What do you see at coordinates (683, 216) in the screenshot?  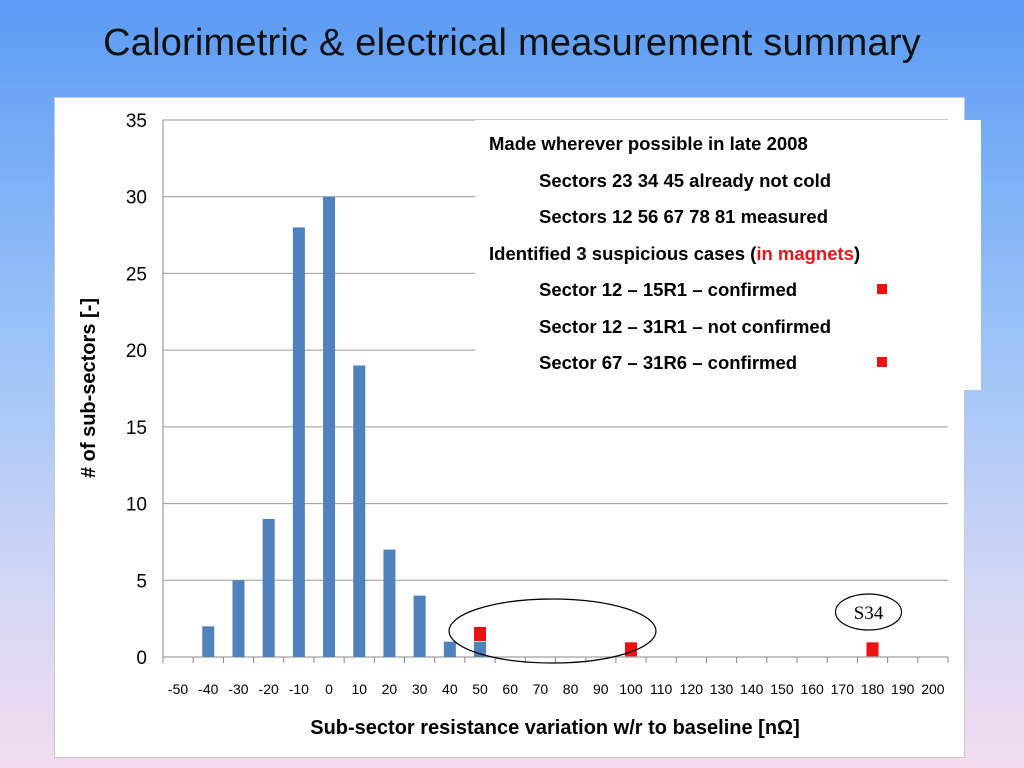 I see `note-text: Sectors 12 56 67 78 81 measured` at bounding box center [683, 216].